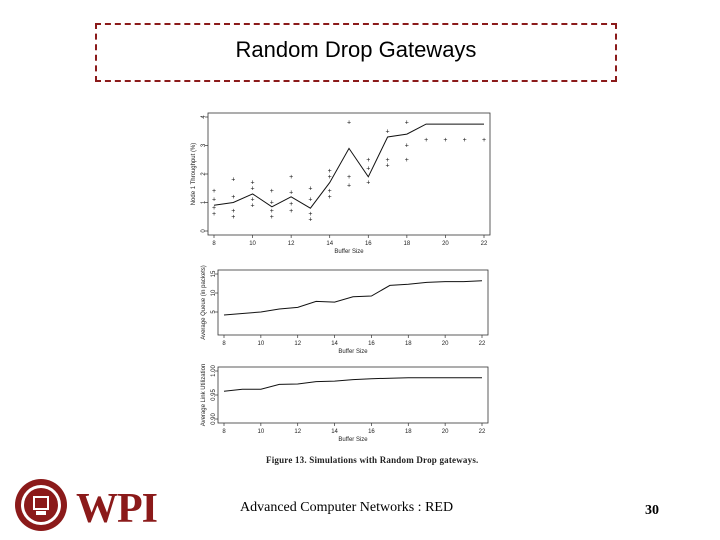 The height and width of the screenshot is (540, 720). Describe the element at coordinates (204, 231) in the screenshot. I see `y-tick-label: 0` at that location.